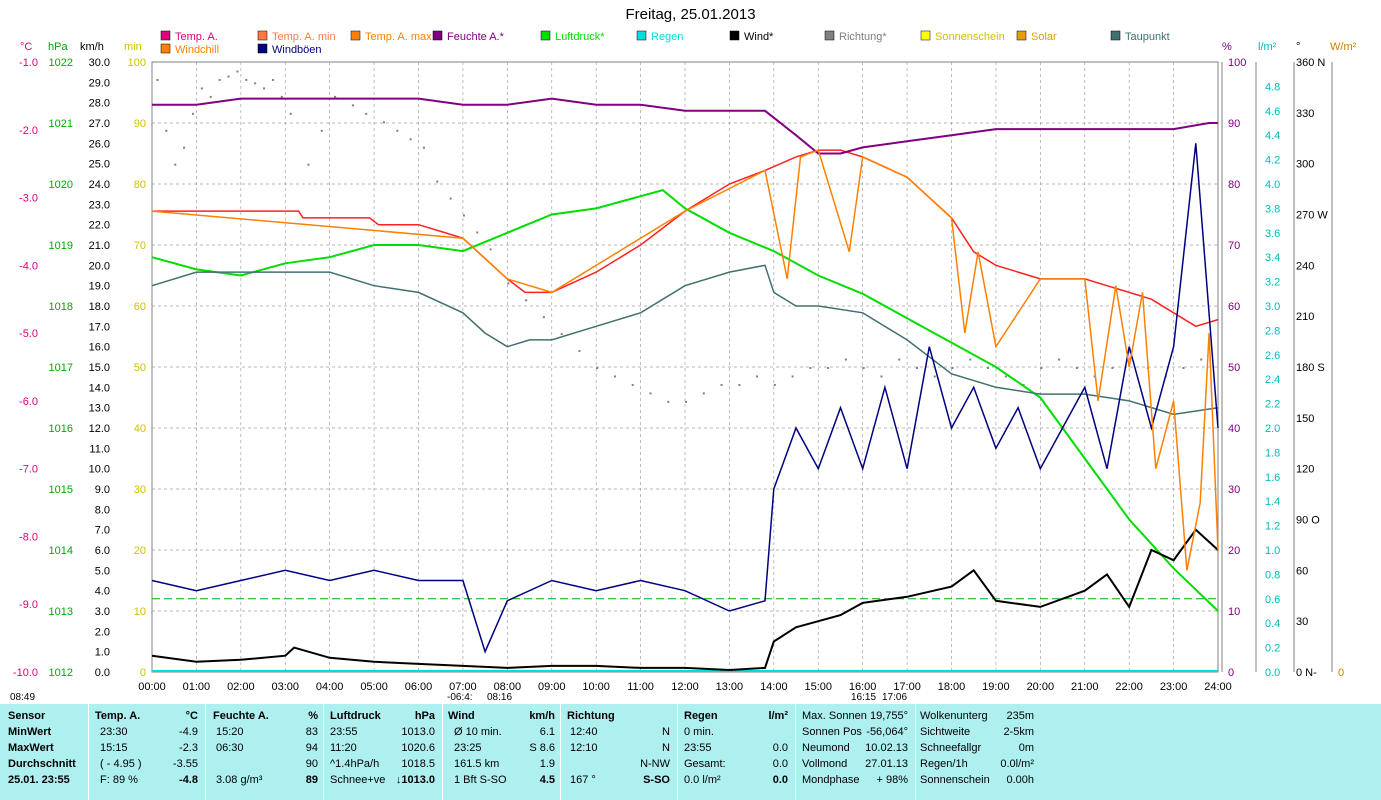 The image size is (1381, 800). Describe the element at coordinates (1272, 551) in the screenshot. I see `rain-tick-label: 1.0` at that location.